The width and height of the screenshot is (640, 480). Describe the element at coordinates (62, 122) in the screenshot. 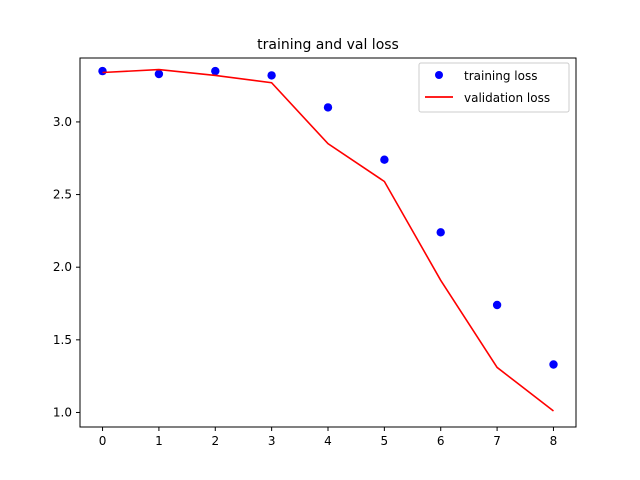

I see `y-tick-label: 3.0` at that location.